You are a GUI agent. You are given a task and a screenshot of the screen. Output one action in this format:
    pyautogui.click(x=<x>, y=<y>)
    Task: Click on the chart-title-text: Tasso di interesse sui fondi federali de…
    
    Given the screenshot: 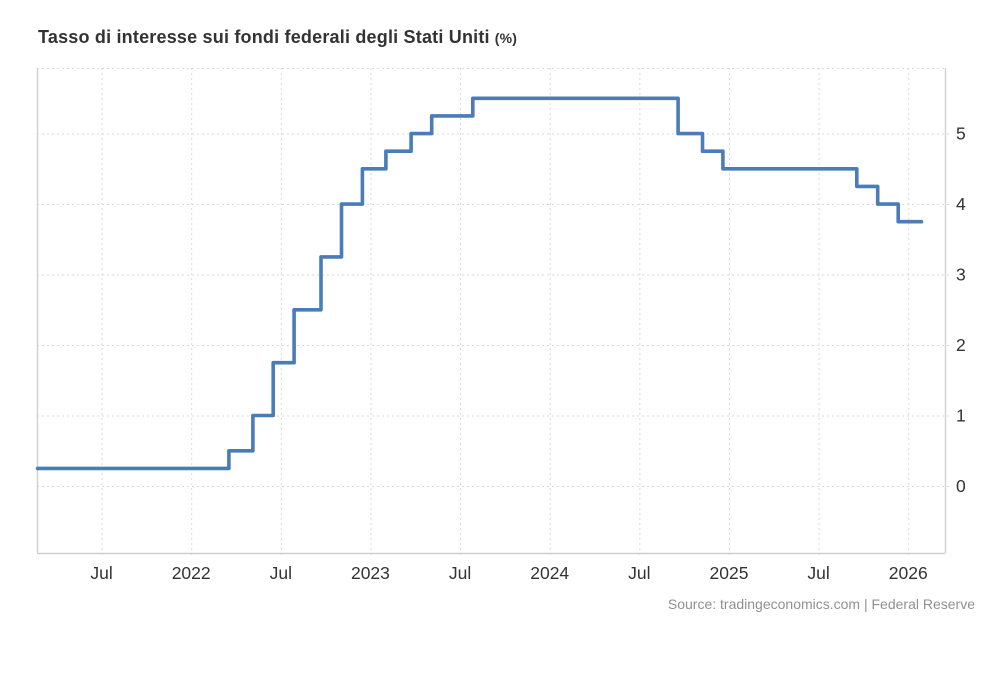 What is the action you would take?
    pyautogui.click(x=264, y=37)
    